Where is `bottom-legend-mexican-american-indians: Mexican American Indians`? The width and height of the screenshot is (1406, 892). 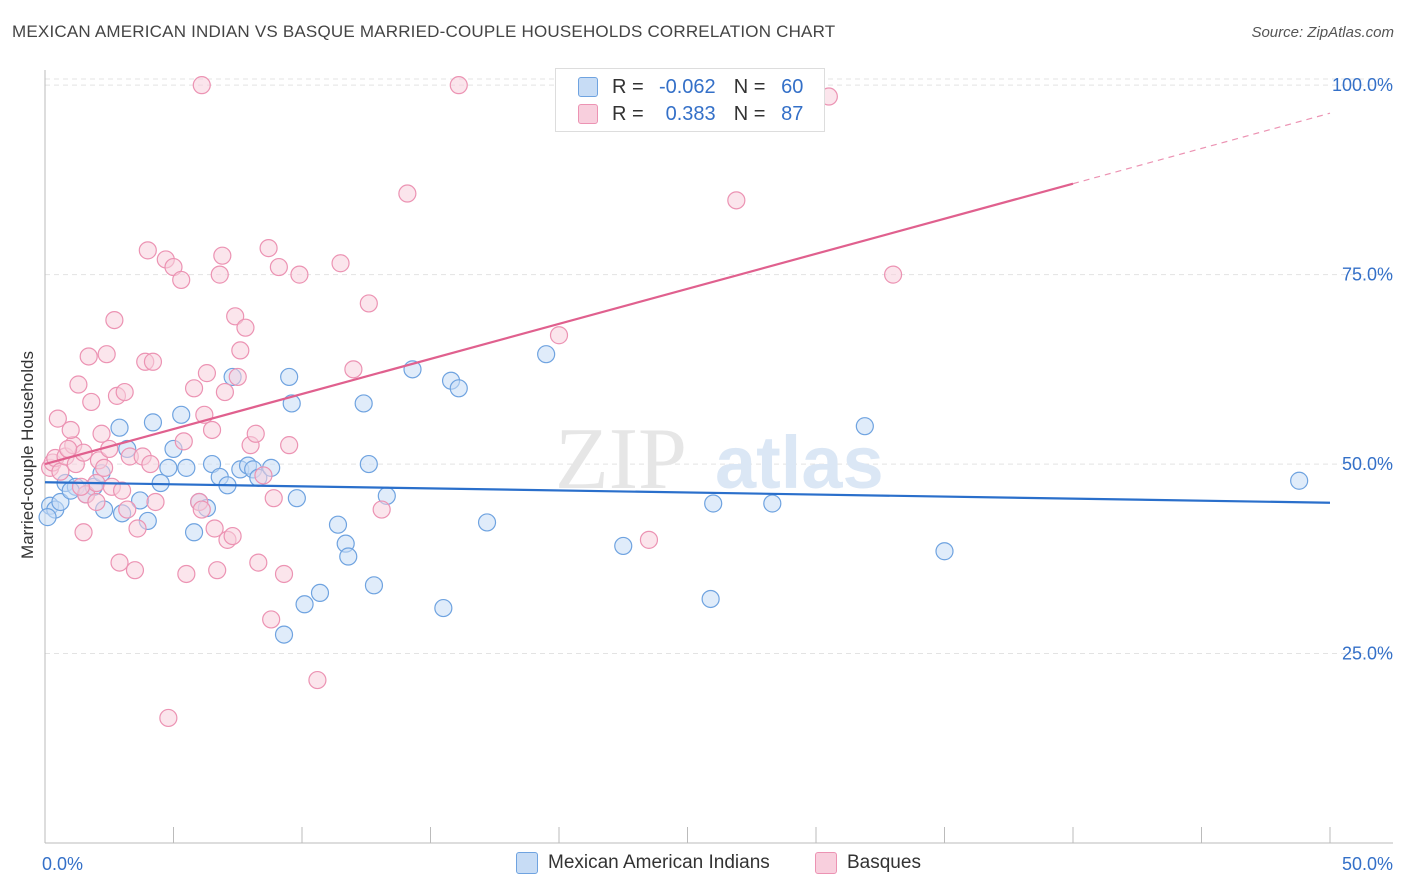 bottom-legend-mexican-american-indians: Mexican American Indians is located at coordinates (643, 863).